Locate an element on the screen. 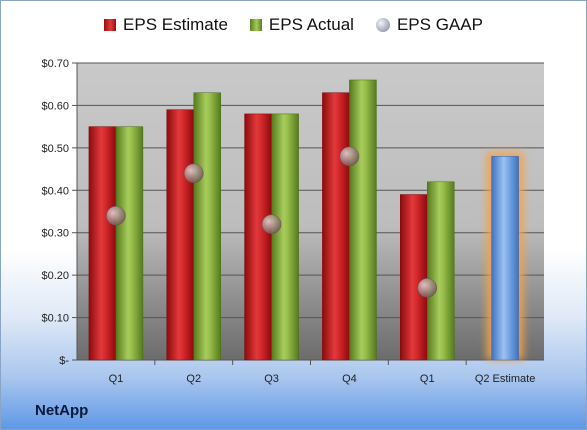 The image size is (587, 430). legend-swatch-actual is located at coordinates (255, 25).